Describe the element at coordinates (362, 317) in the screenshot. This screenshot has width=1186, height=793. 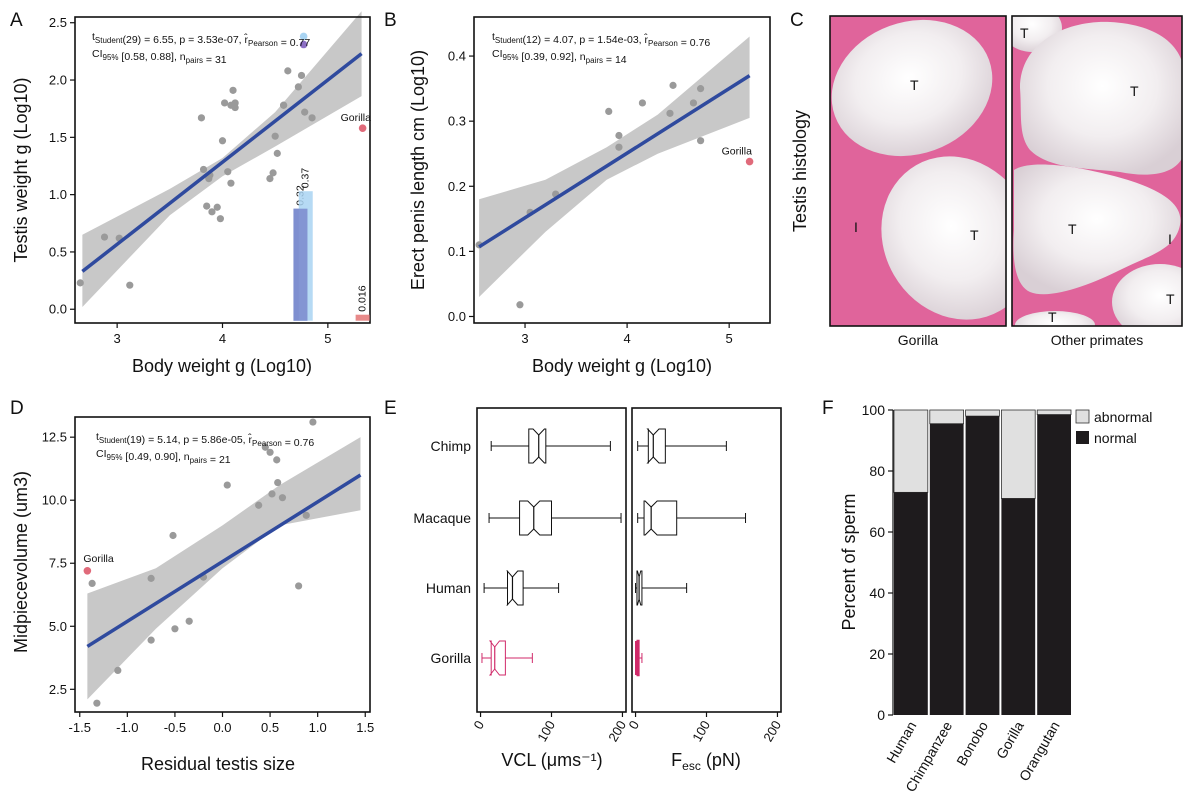
I see `inset-bar` at that location.